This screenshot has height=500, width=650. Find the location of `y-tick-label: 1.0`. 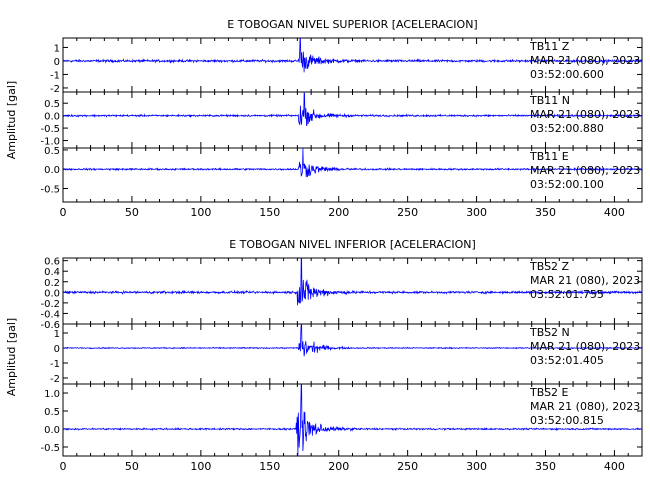

y-tick-label: 1.0 is located at coordinates (52, 394).